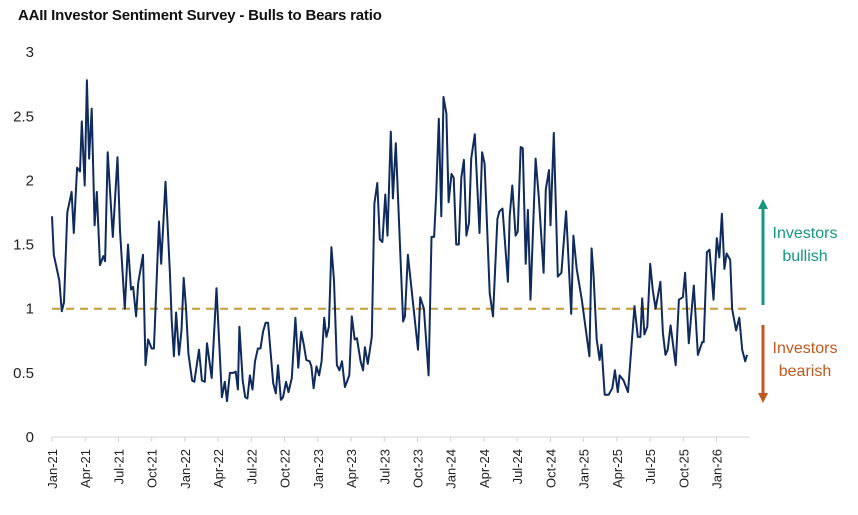 The height and width of the screenshot is (515, 858). I want to click on x-tick-label: Oct-24, so click(550, 468).